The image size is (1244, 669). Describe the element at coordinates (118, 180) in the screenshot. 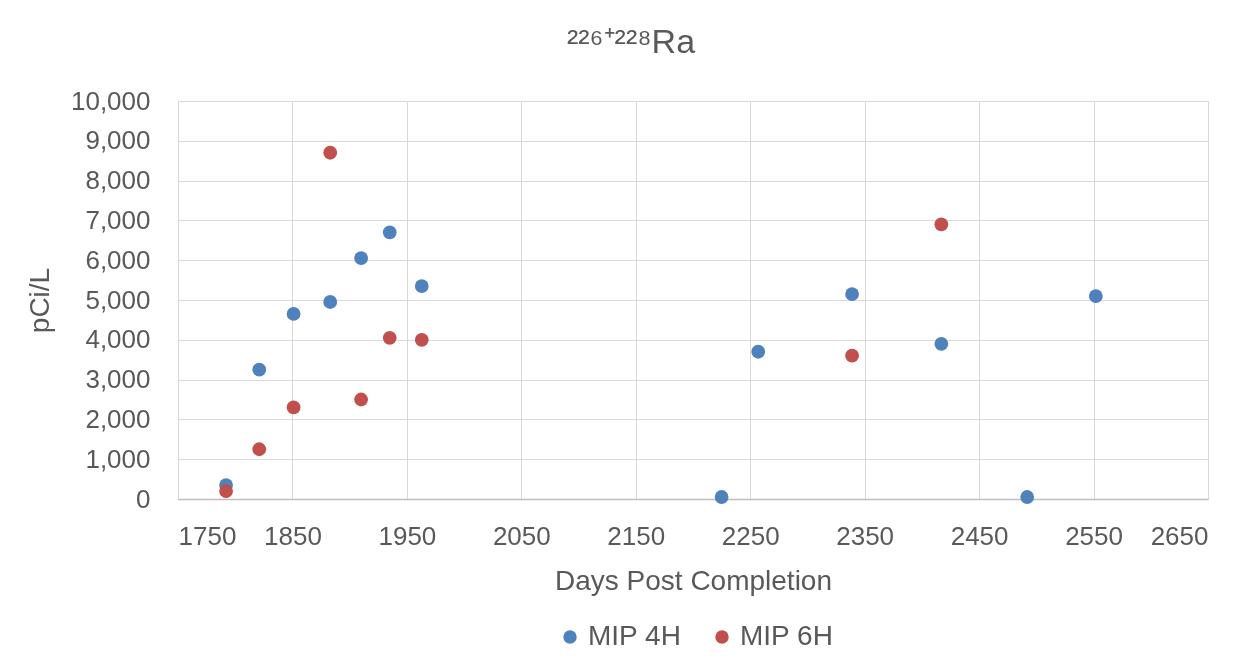

I see `y-tick-label: 8,000` at that location.